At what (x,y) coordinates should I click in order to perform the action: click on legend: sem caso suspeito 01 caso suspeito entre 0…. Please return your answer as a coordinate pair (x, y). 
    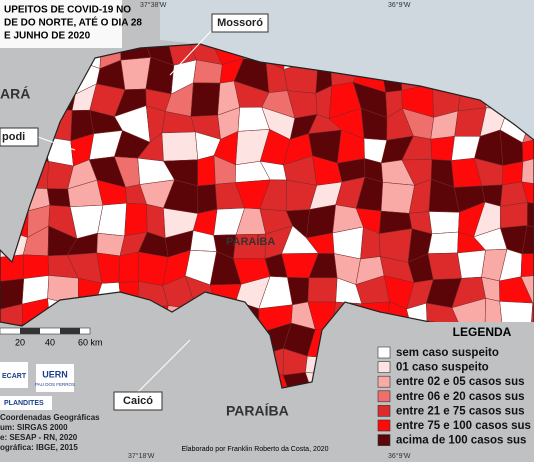
    Looking at the image, I should click on (454, 396).